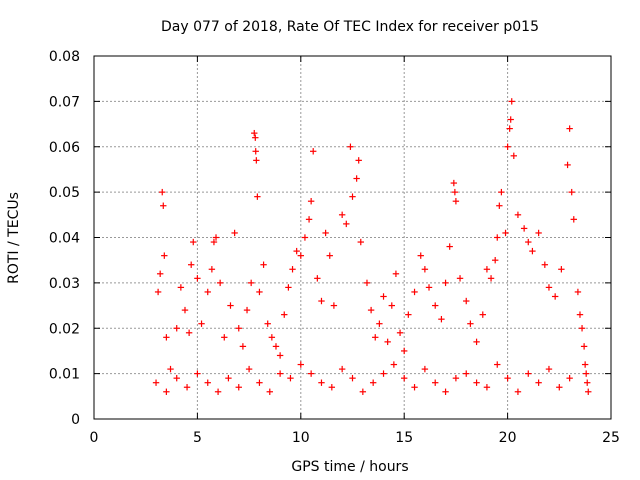 This screenshot has width=640, height=480. Describe the element at coordinates (64, 193) in the screenshot. I see `y-tick-label: 0.05` at that location.